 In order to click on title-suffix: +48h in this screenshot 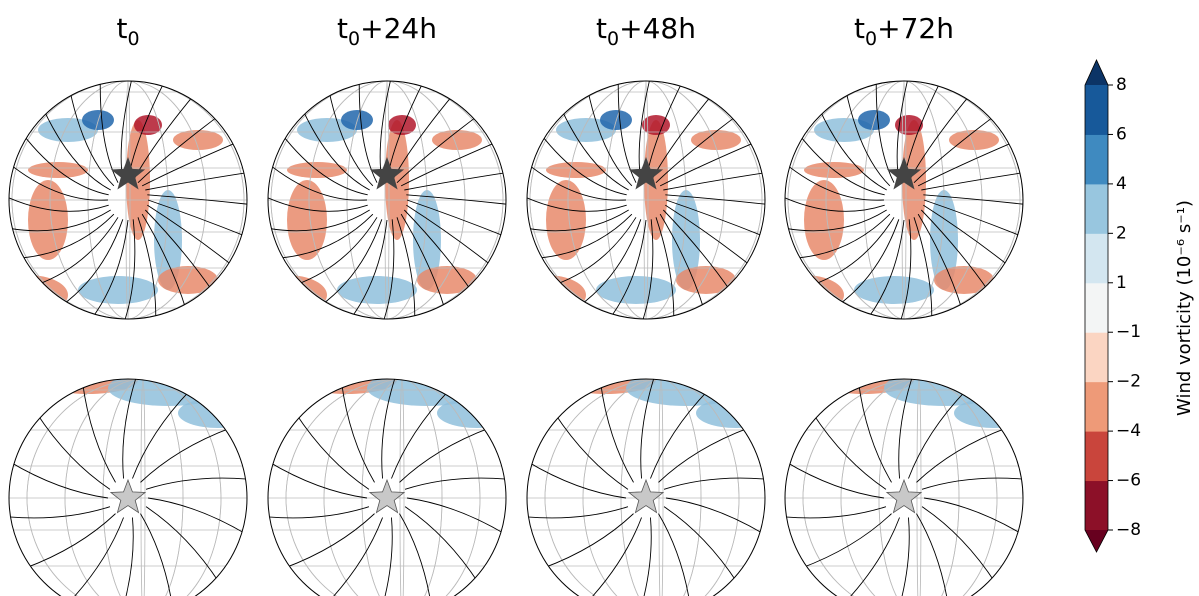, I will do `click(657, 28)`.